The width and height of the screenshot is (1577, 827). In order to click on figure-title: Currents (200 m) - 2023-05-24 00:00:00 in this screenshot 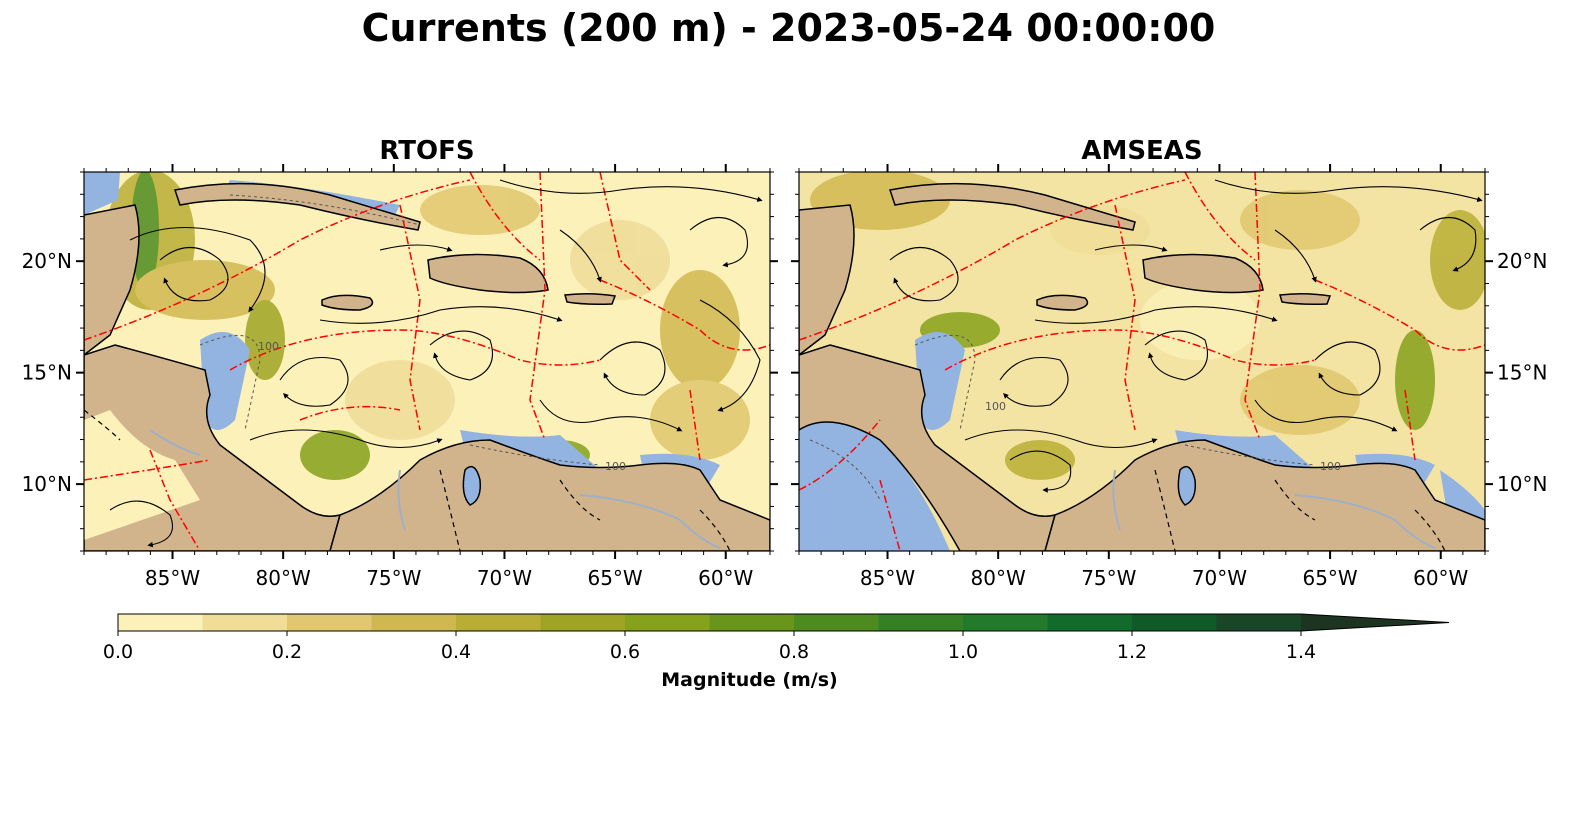, I will do `click(788, 28)`.